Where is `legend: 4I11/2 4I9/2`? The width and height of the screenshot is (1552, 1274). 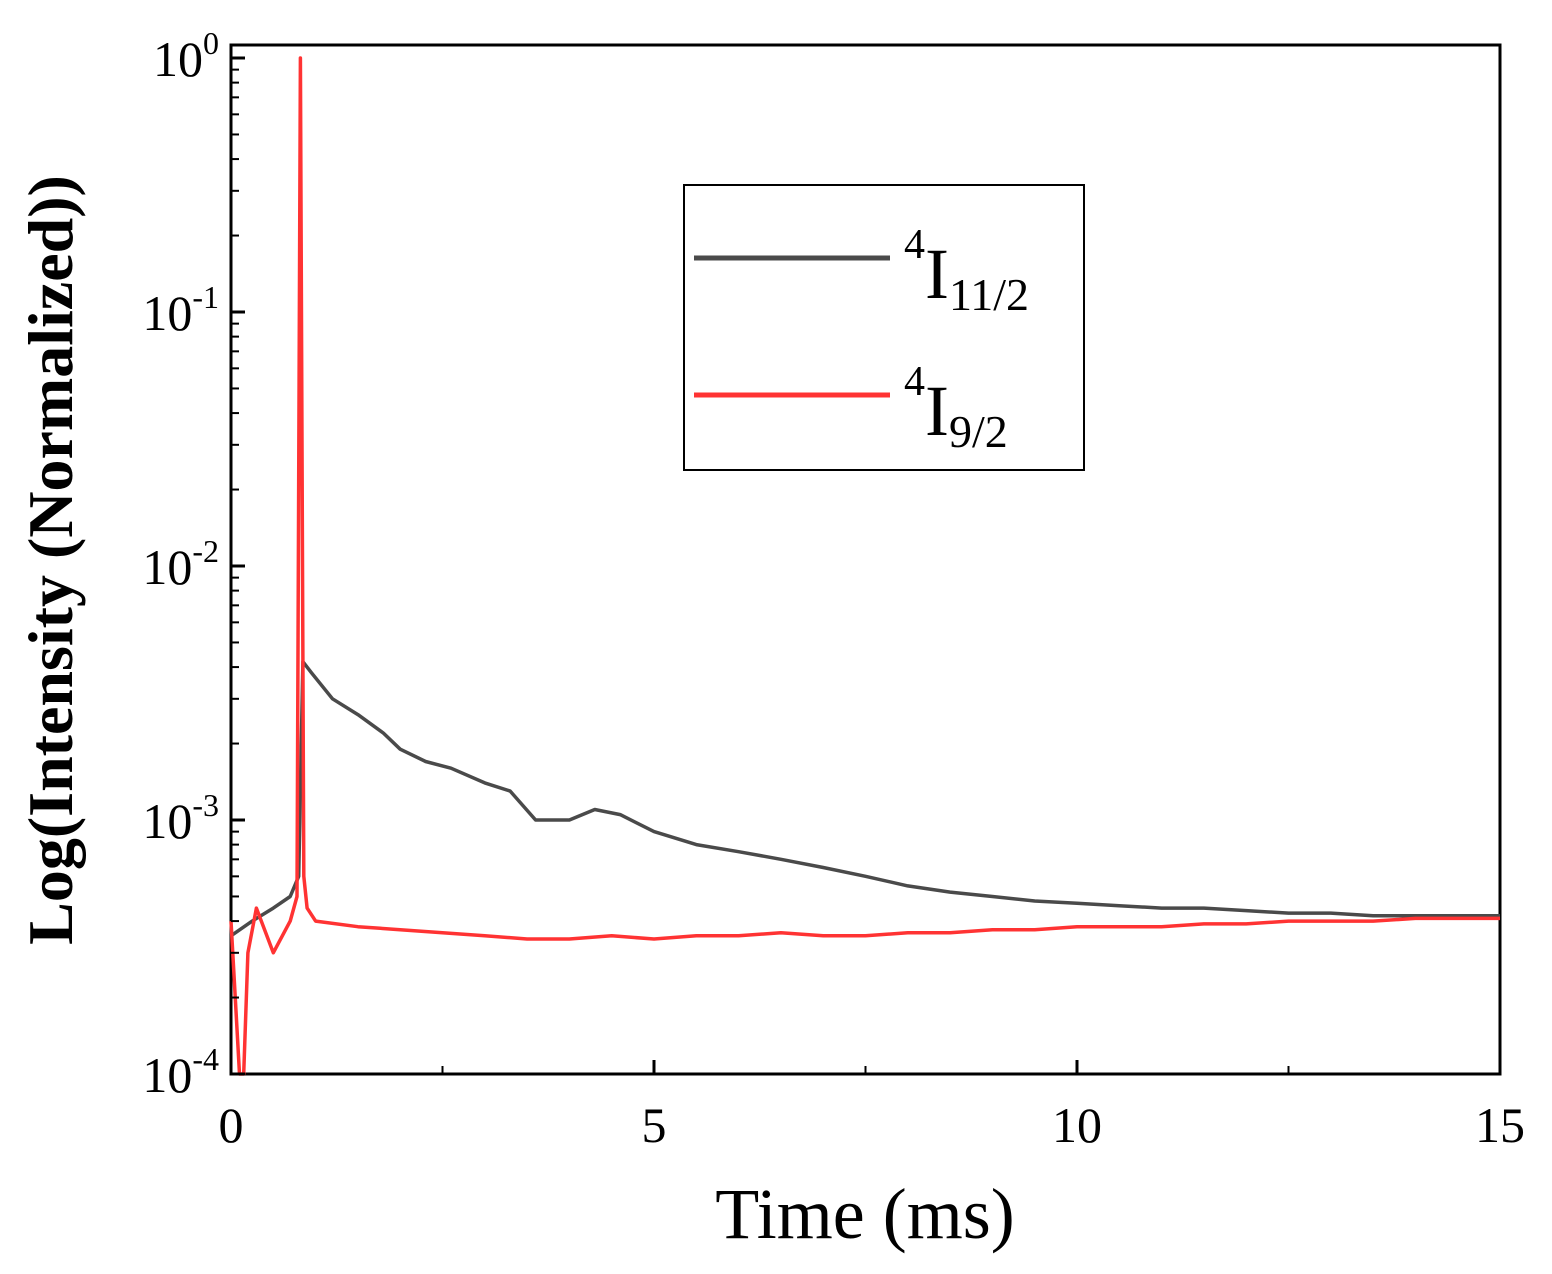 legend: 4I11/2 4I9/2 is located at coordinates (884, 327).